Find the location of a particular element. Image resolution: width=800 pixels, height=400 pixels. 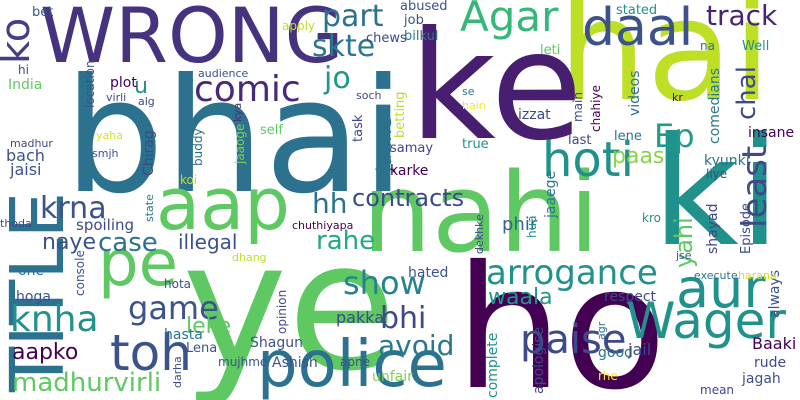

word-baaki: Baaki is located at coordinates (774, 343).